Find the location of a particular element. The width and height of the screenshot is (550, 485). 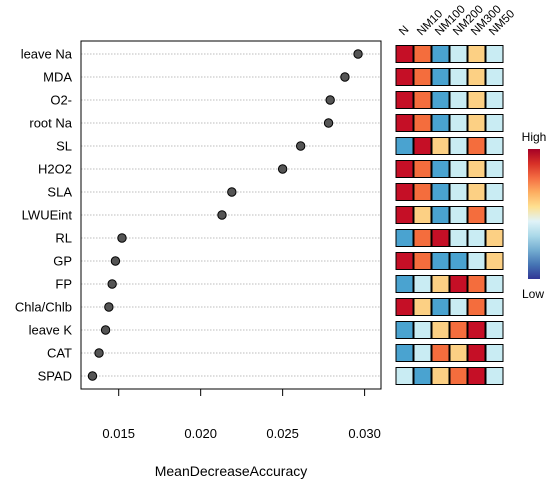

variable-label: SLA is located at coordinates (59, 192).